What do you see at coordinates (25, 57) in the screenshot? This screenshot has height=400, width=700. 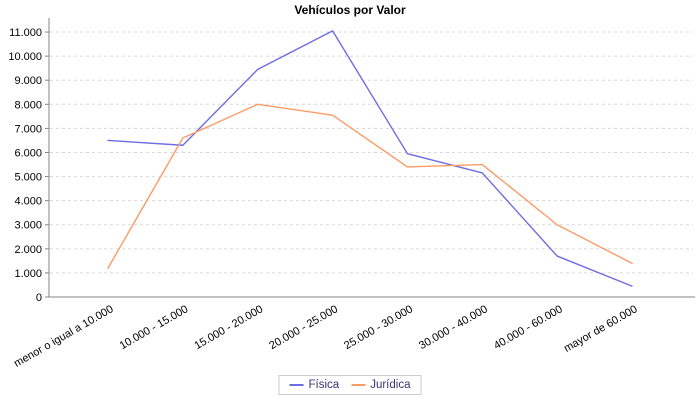 I see `y-tick-label: 10.000` at bounding box center [25, 57].